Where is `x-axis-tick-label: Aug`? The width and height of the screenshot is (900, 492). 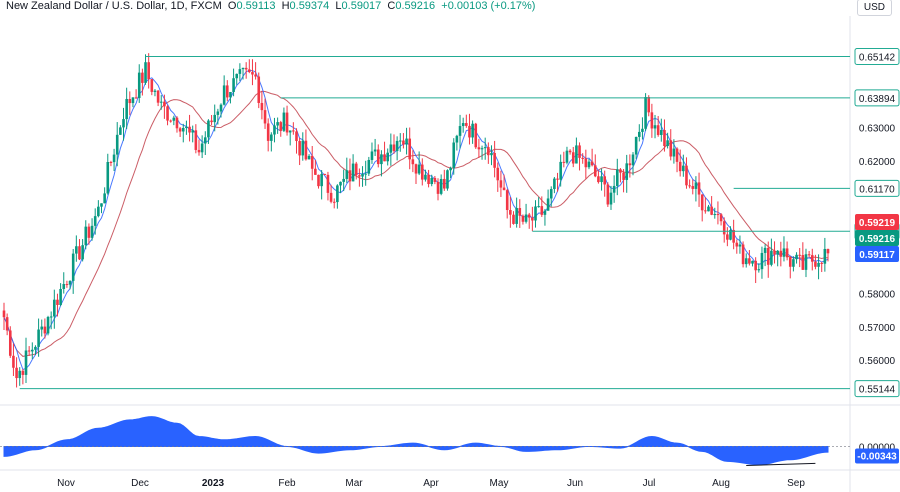 x-axis-tick-label: Aug is located at coordinates (721, 483).